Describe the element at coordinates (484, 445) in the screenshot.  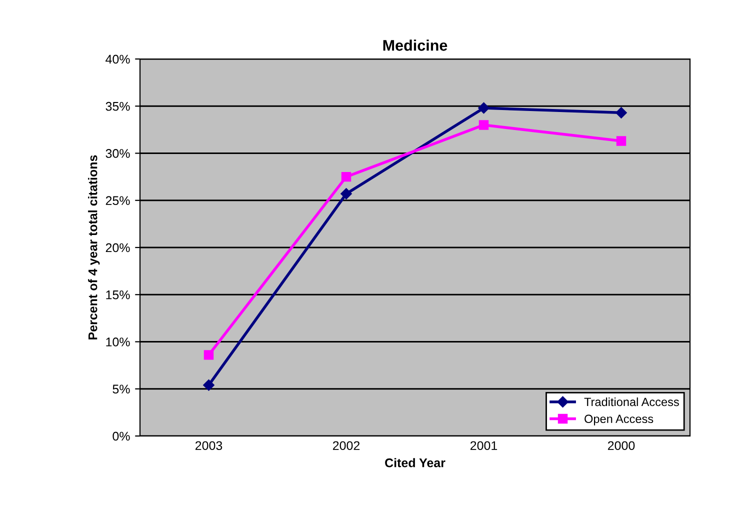
I see `x-tick-label: 2001` at that location.